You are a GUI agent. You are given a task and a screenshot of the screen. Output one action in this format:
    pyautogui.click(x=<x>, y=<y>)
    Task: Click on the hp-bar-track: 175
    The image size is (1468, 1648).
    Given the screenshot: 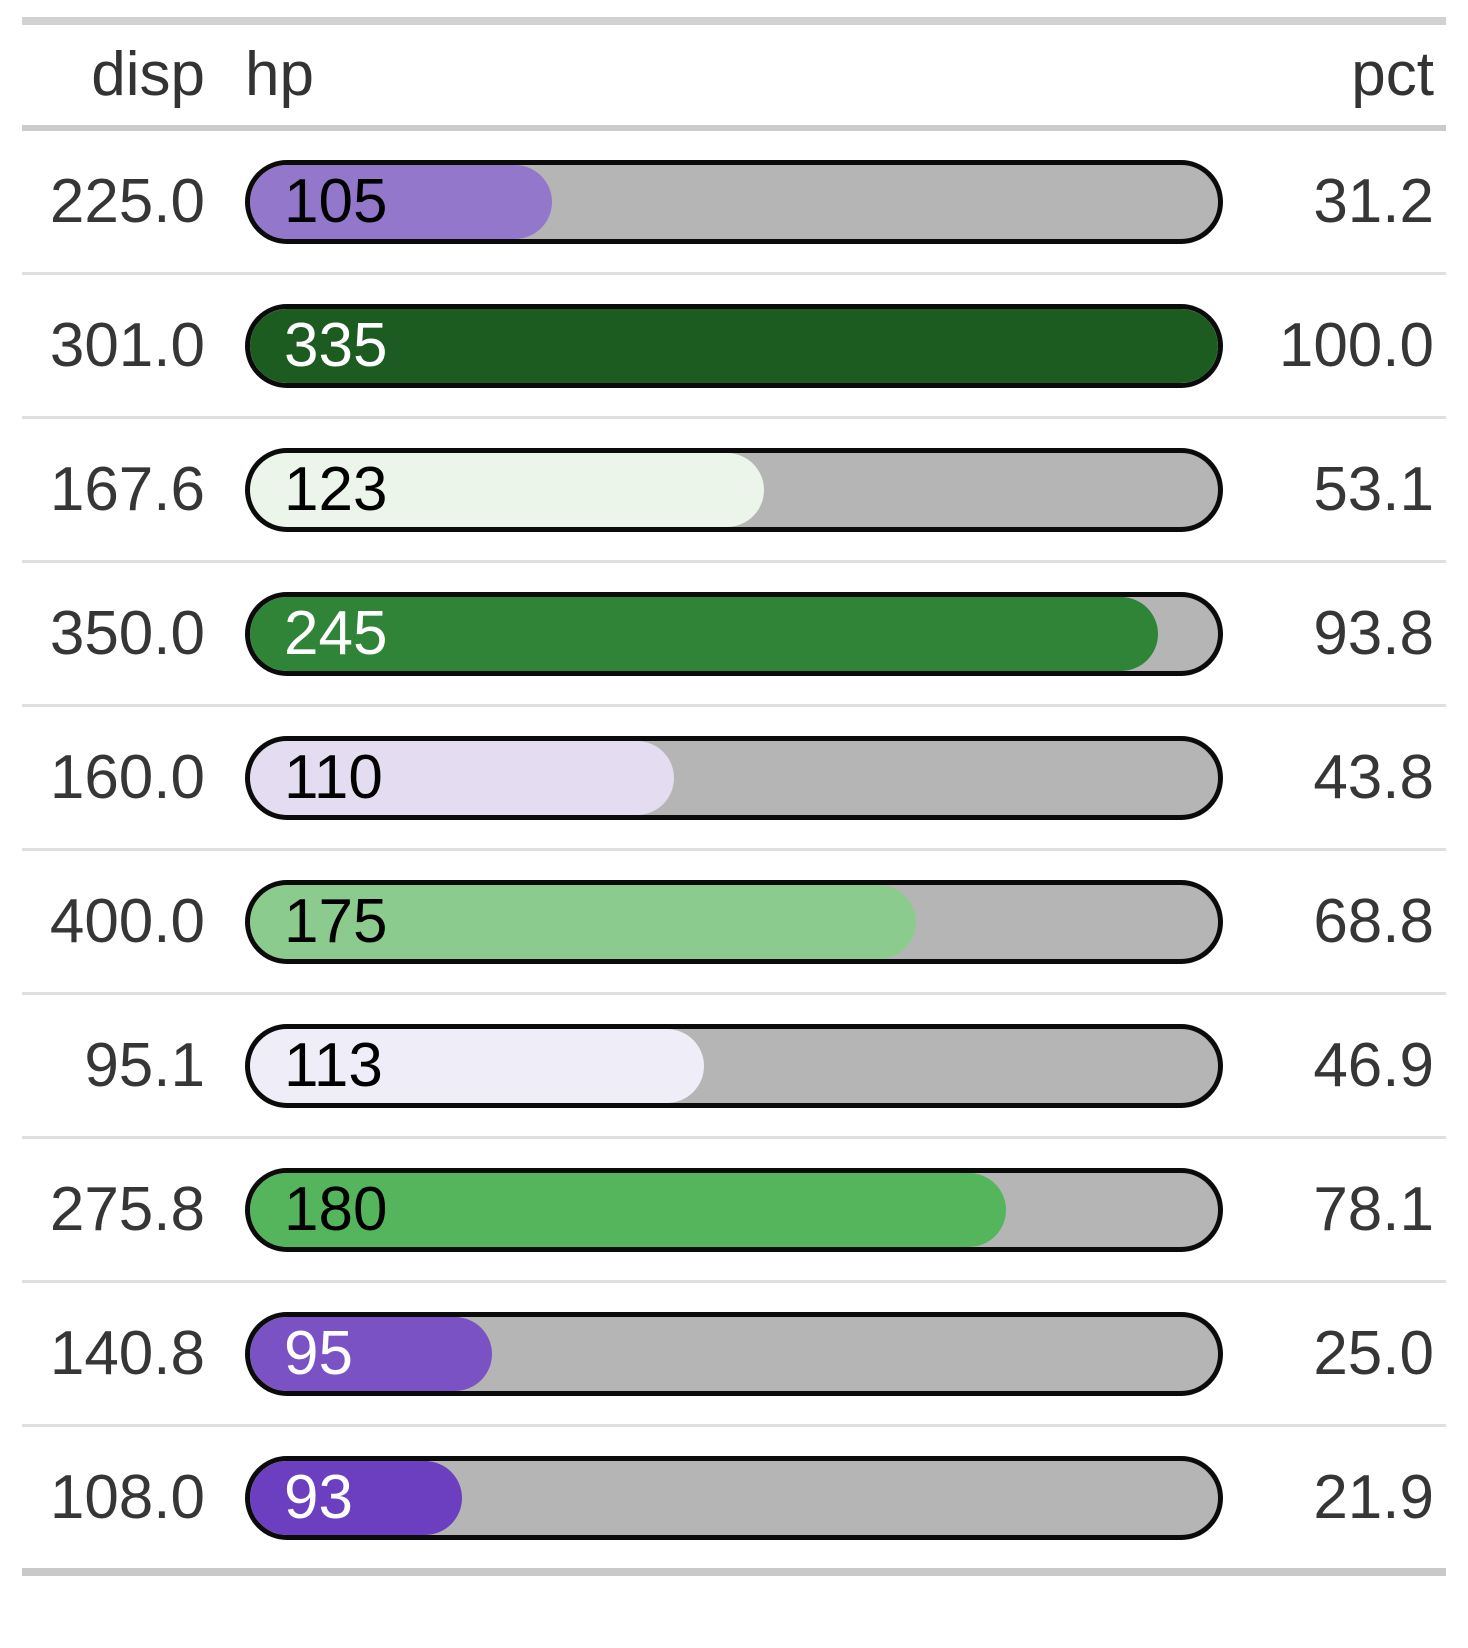 What is the action you would take?
    pyautogui.click(x=734, y=921)
    